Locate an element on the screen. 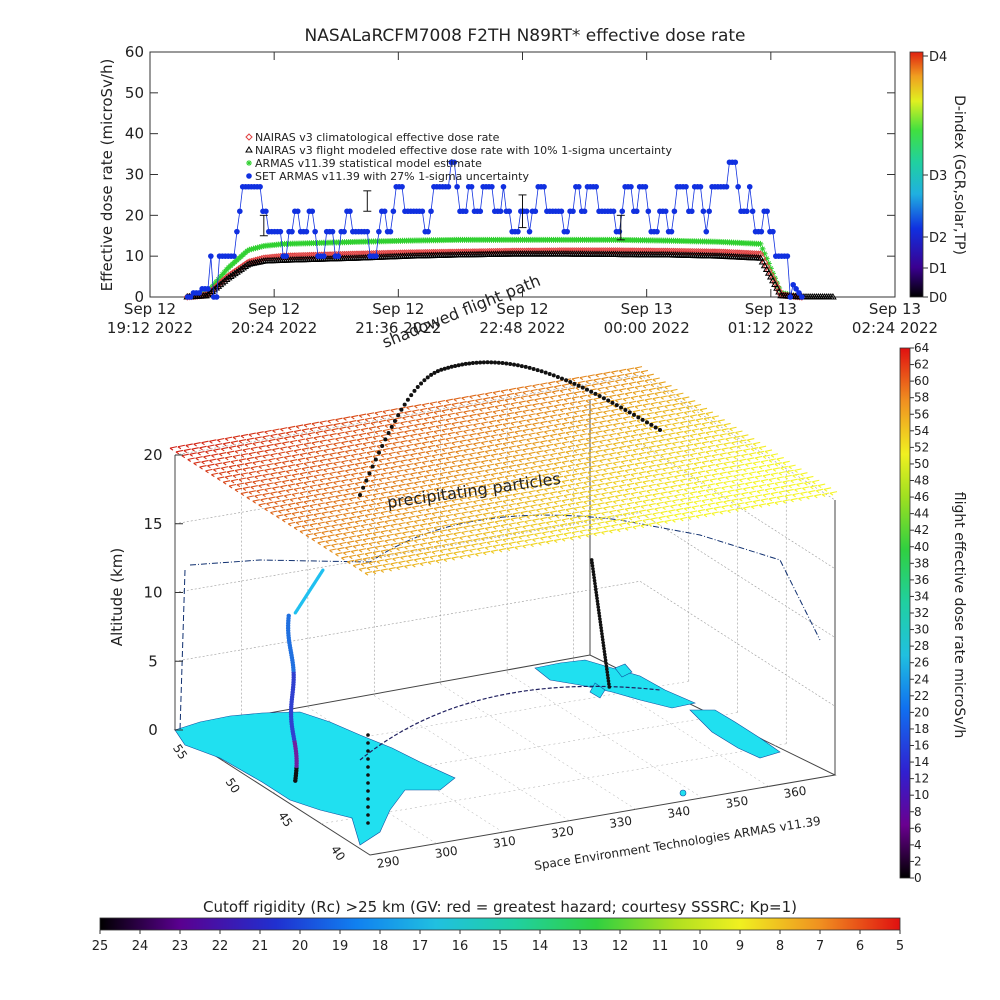 This screenshot has height=1000, width=1000. dose-rate-tick-label: 64 is located at coordinates (921, 348).